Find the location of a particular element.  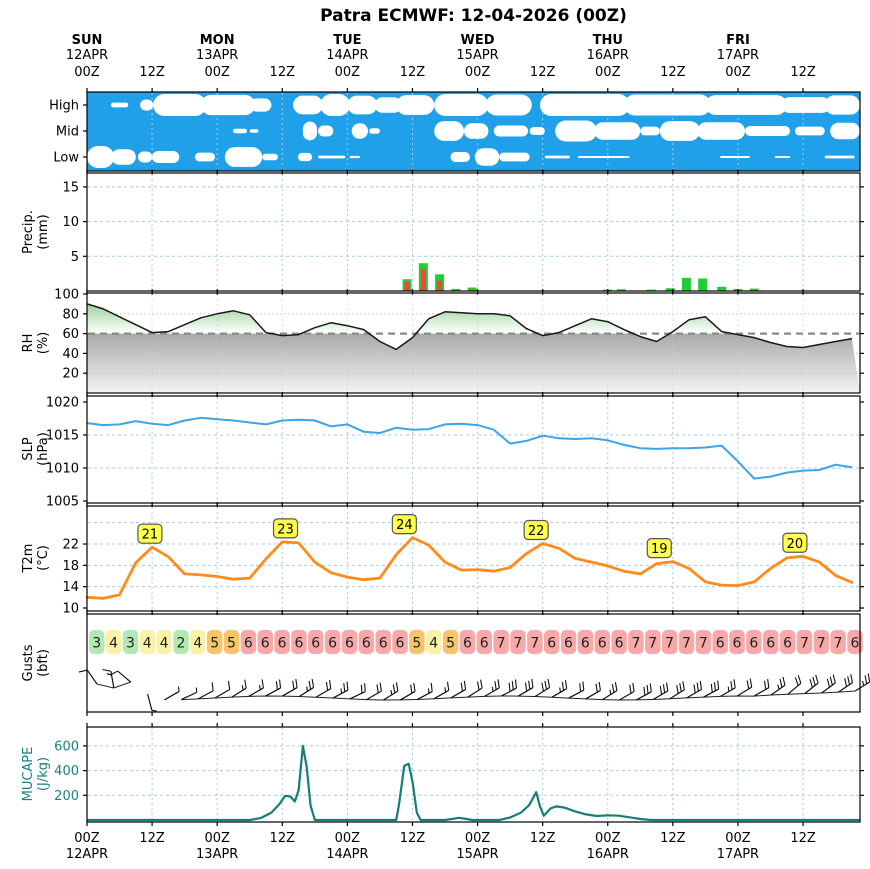

rh-line is located at coordinates (469, 327).